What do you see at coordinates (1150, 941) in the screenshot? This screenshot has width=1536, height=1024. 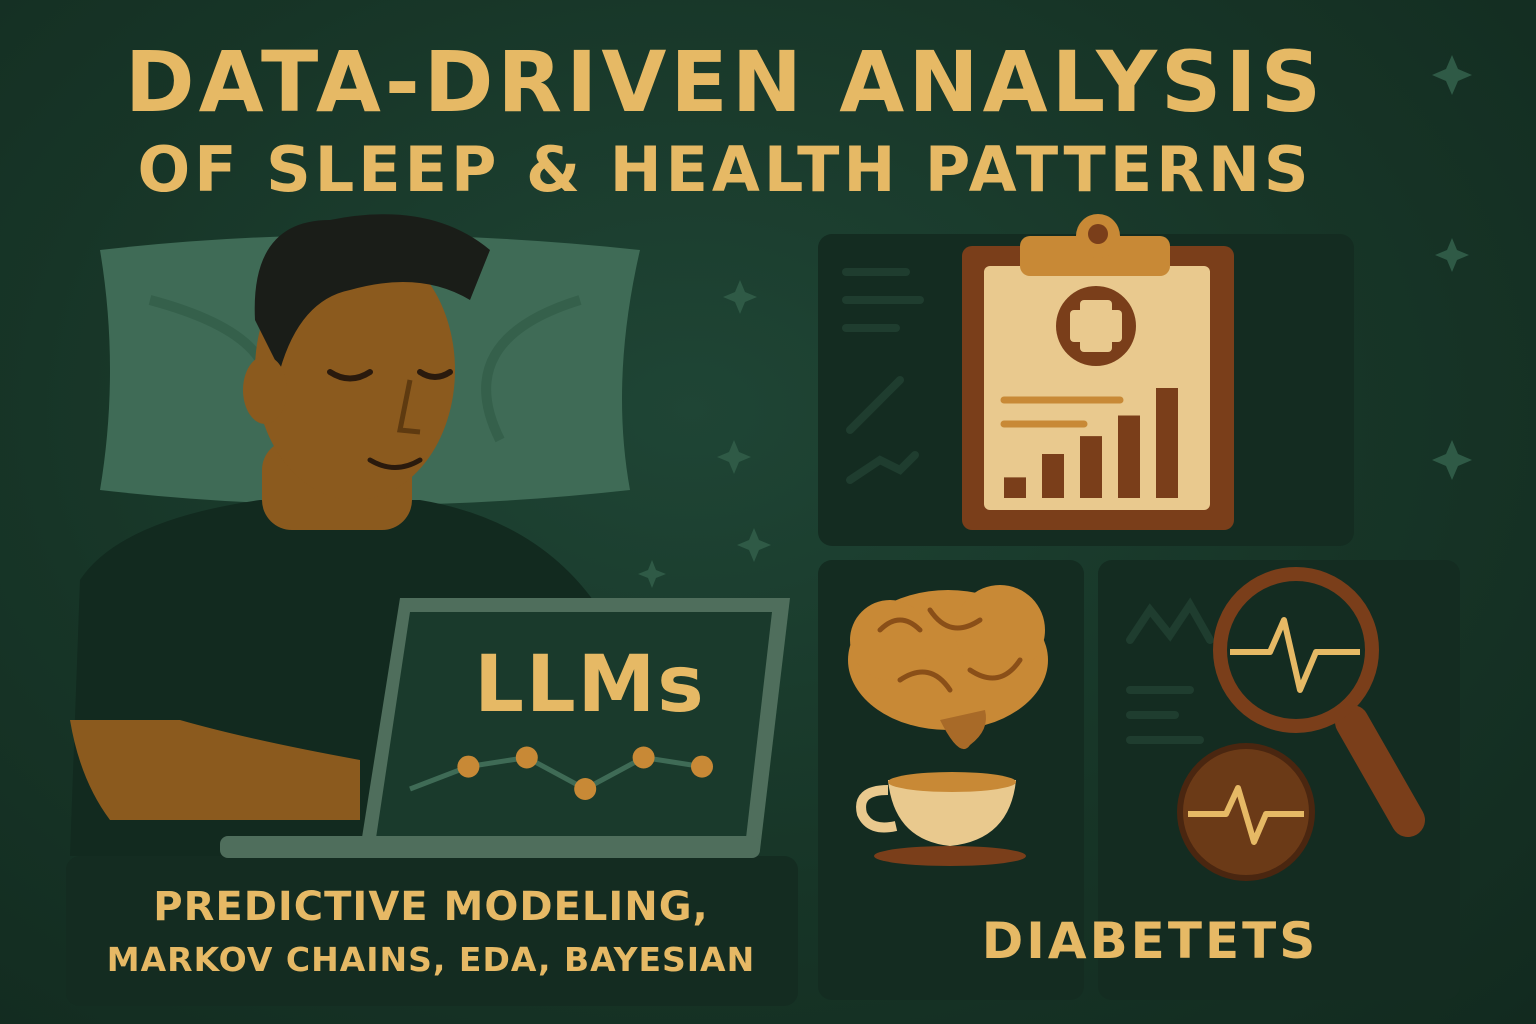 I see `health-panel-label: DIABETETS` at bounding box center [1150, 941].